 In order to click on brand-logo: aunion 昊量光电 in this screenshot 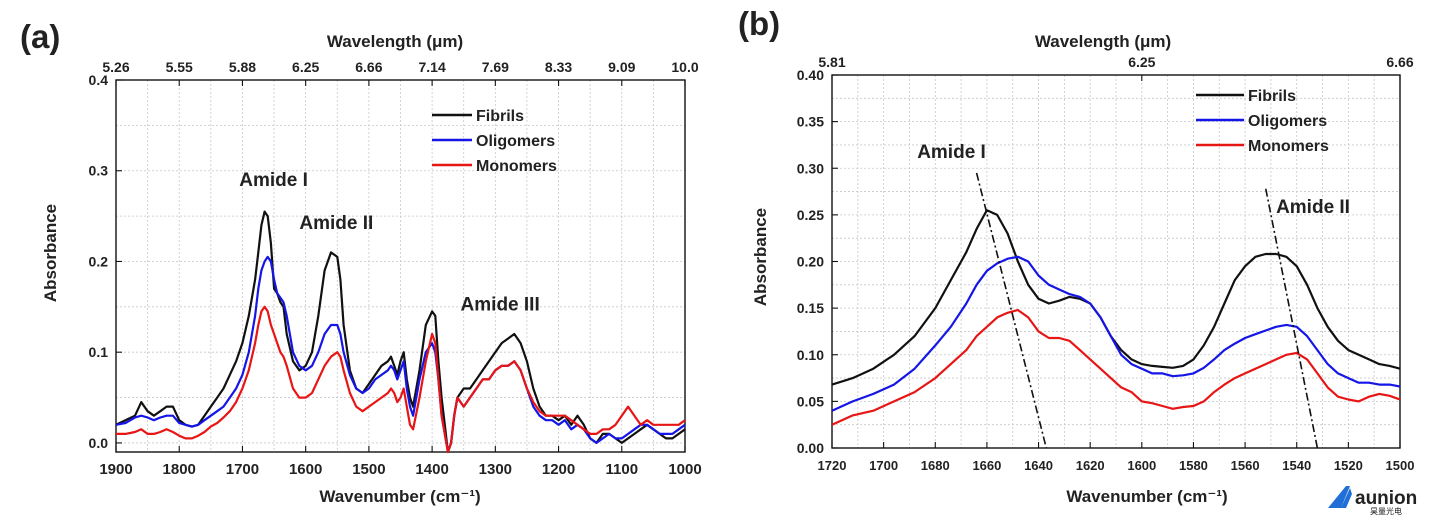, I will do `click(1372, 501)`.